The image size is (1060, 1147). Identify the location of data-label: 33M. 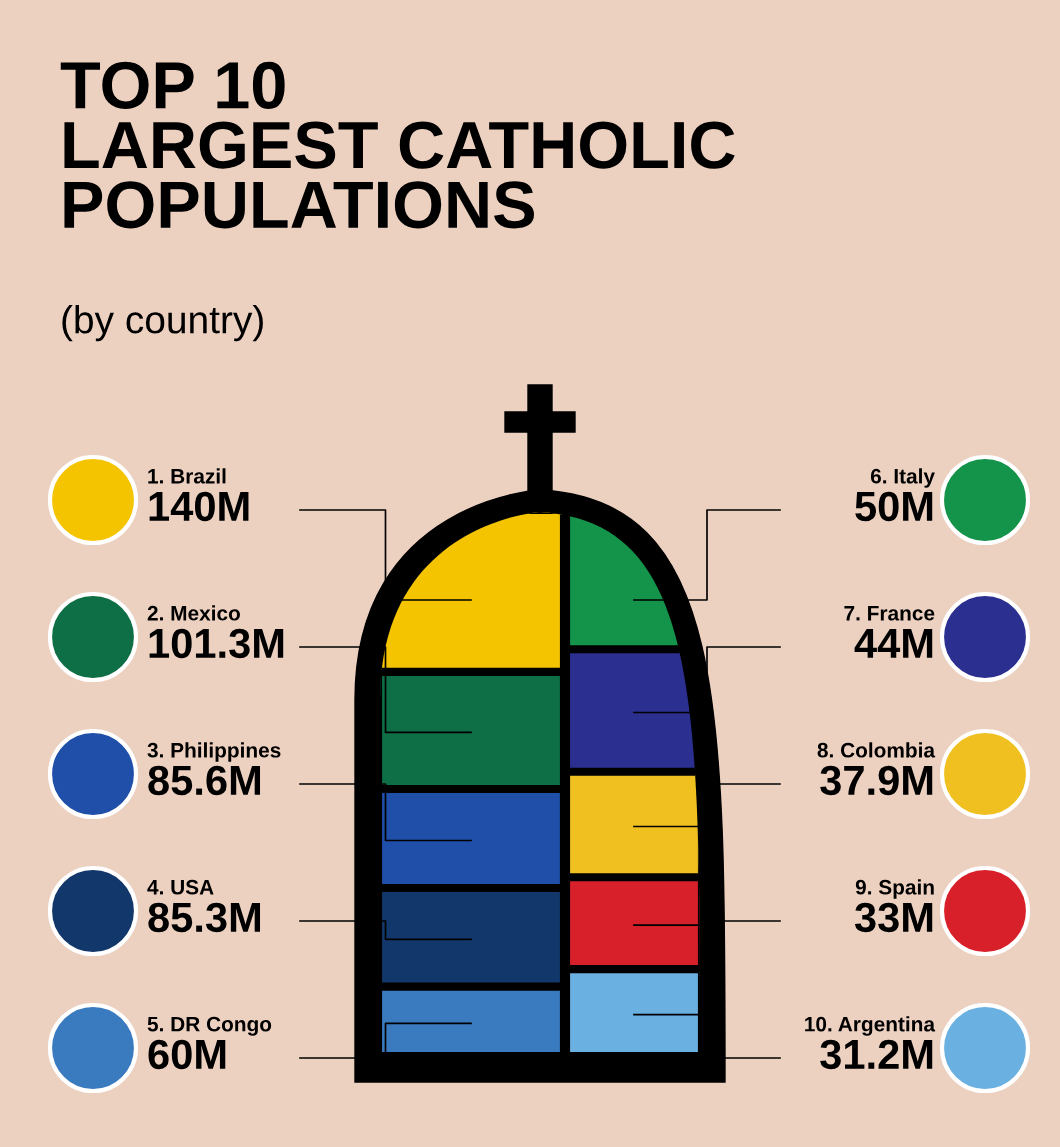
(893, 917).